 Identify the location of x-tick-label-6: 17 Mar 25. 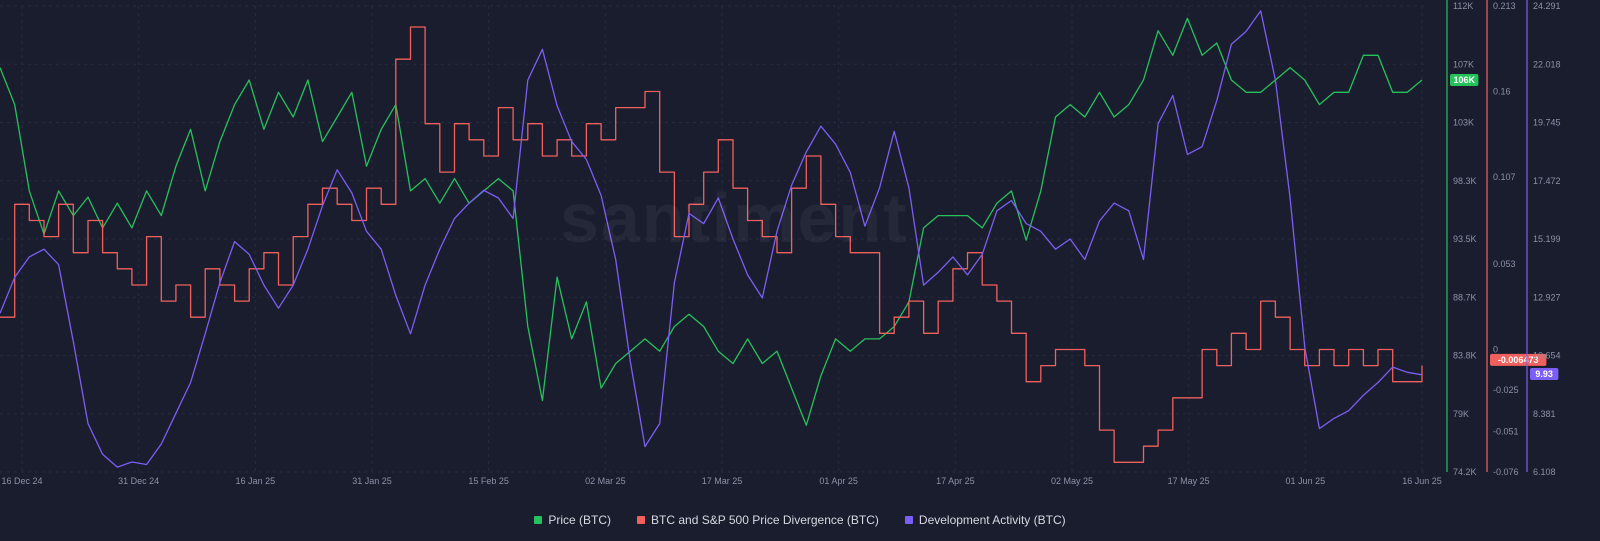
(722, 481).